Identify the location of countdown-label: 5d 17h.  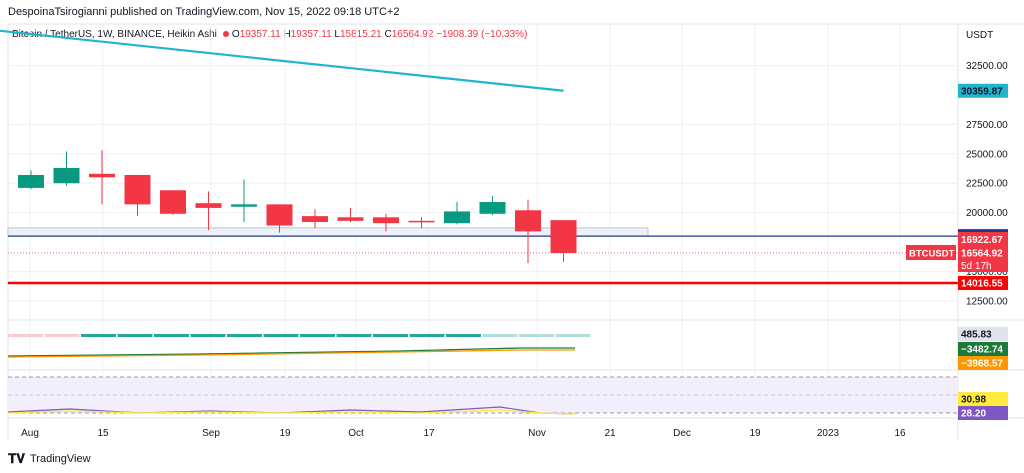
(976, 266).